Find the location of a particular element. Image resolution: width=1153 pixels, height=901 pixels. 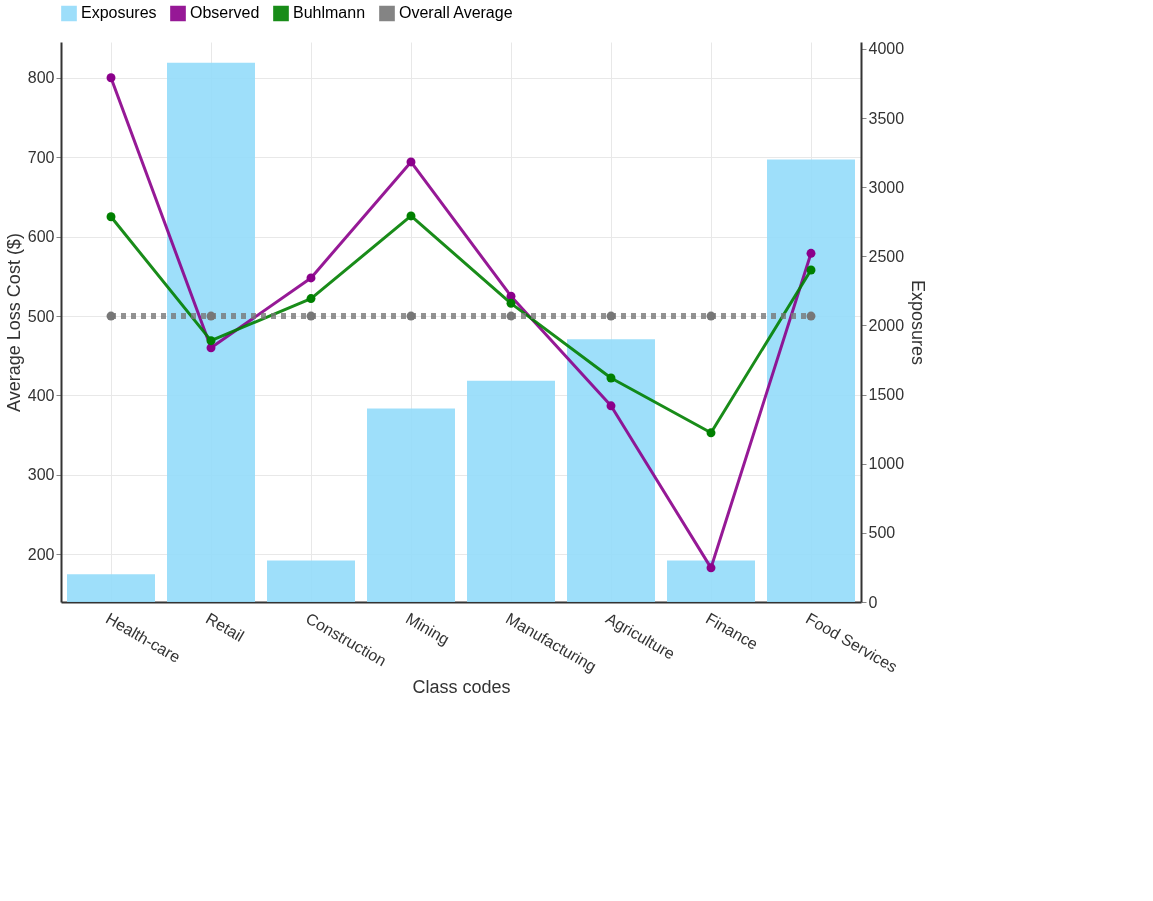

y-tick-label: 800 is located at coordinates (41, 78).